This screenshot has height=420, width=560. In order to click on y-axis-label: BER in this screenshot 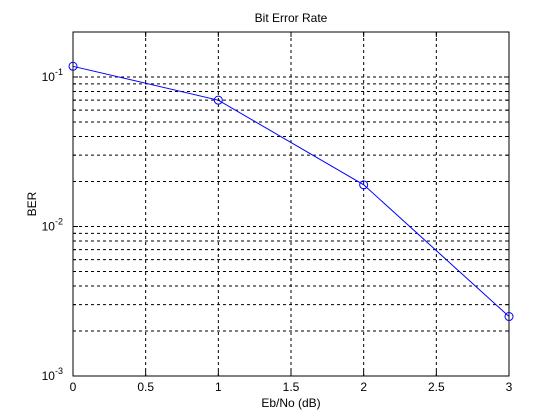, I will do `click(32, 203)`.